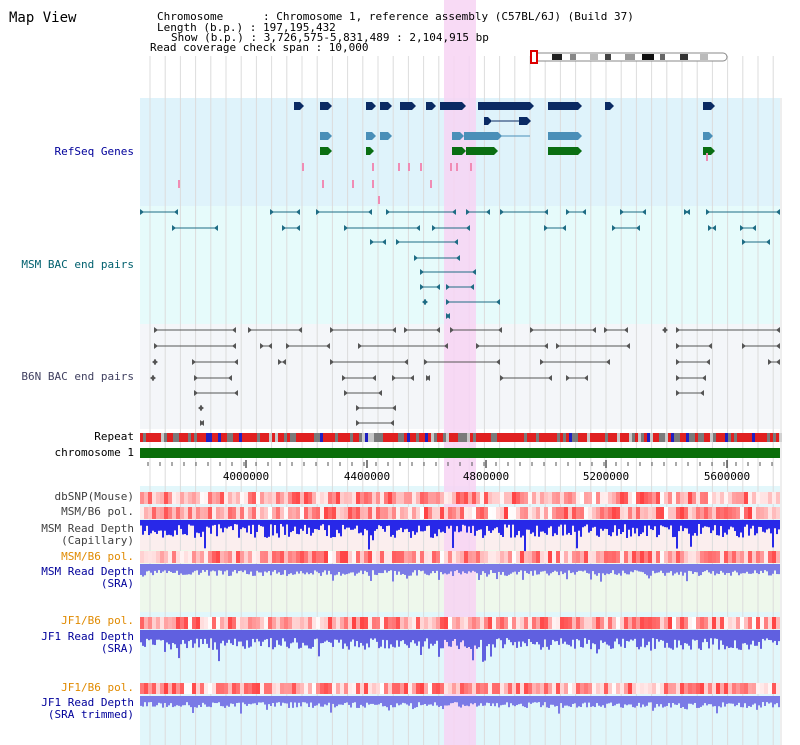 The image size is (800, 745). What do you see at coordinates (434, 106) in the screenshot?
I see `gene-arrow` at bounding box center [434, 106].